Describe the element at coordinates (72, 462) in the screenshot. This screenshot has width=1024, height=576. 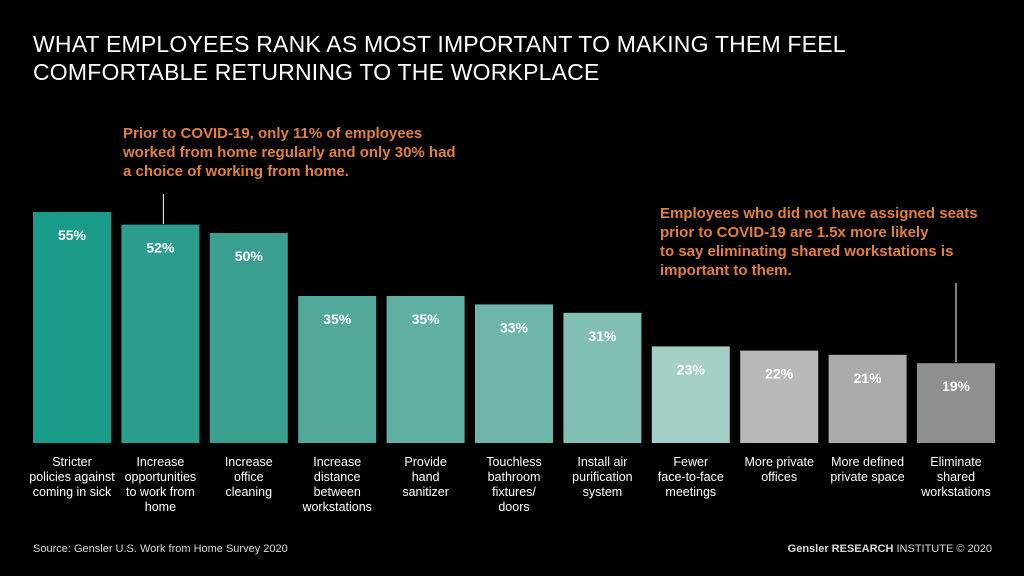
I see `category-label-line: Stricter` at that location.